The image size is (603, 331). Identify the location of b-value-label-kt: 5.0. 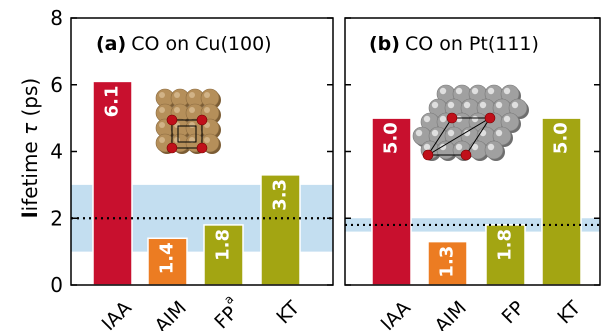
(561, 138).